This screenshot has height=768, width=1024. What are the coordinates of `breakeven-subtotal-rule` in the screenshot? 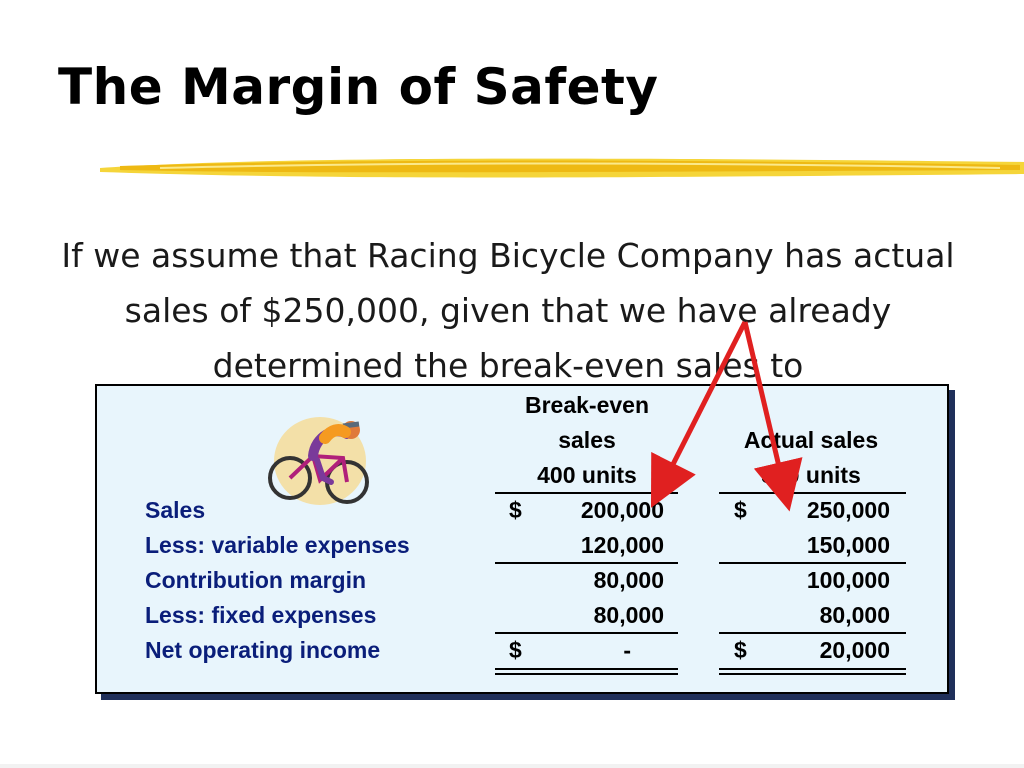 It's located at (586, 563).